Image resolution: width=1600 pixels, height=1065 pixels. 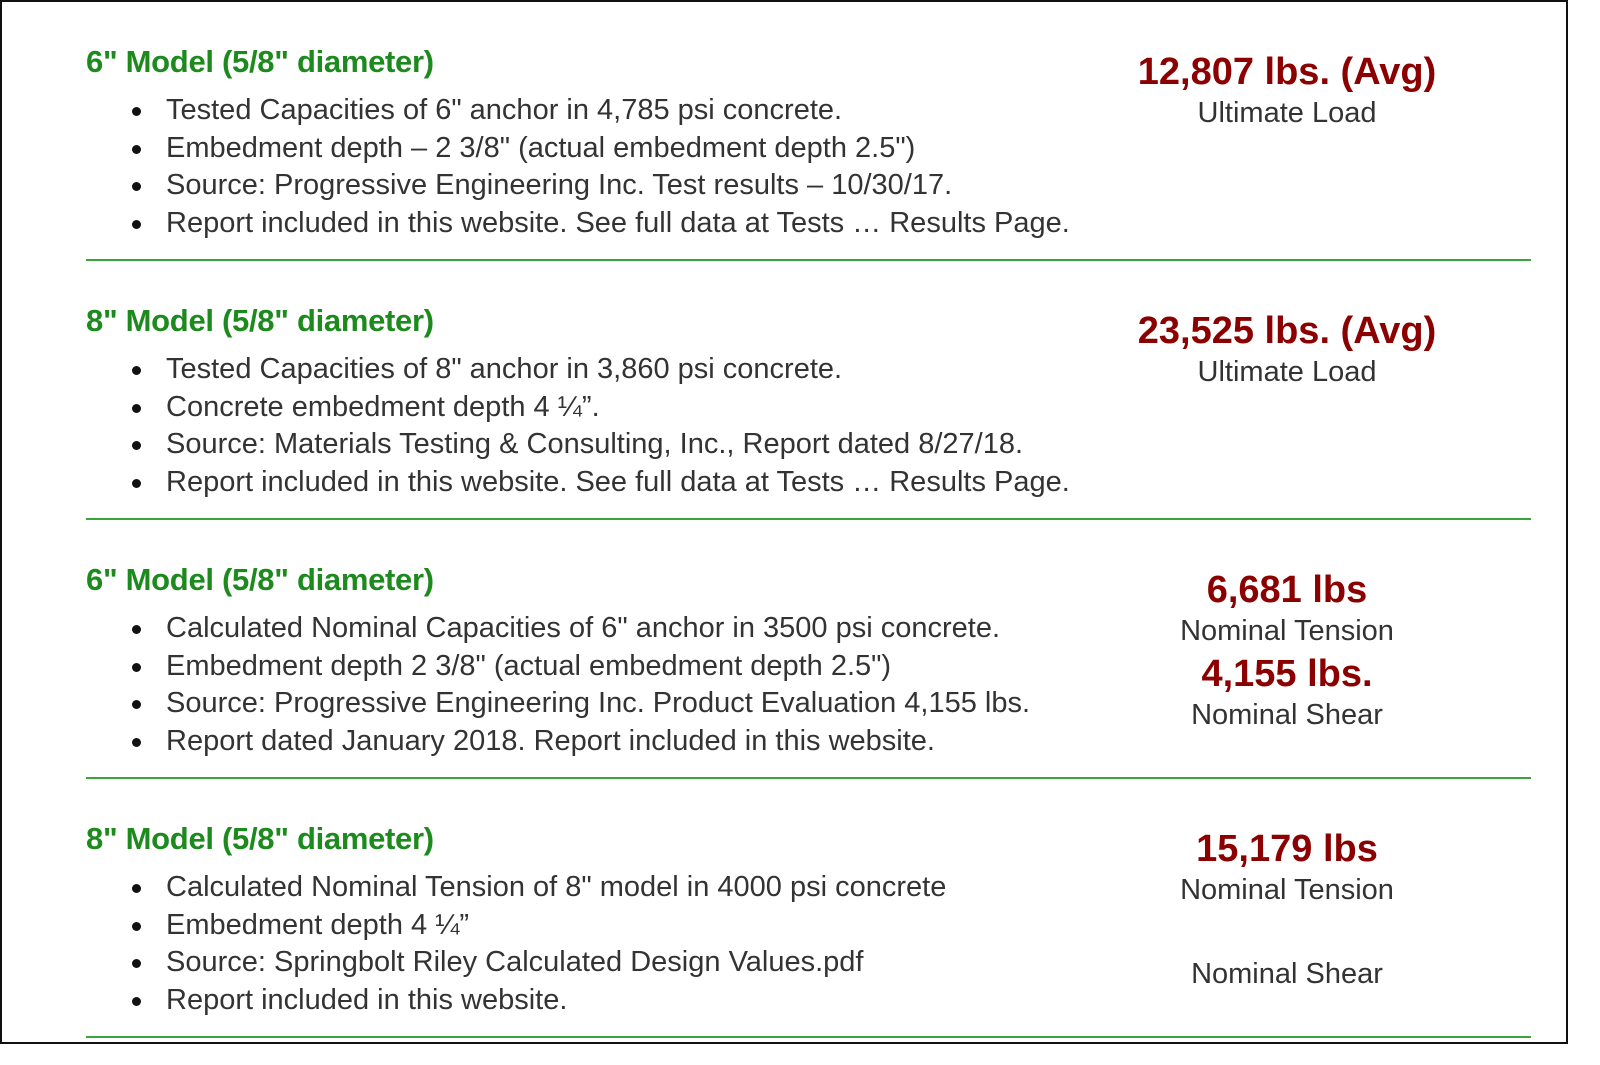 I want to click on stat-block: 12,807 lbs. (Avg) Ultimate Load, so click(x=1287, y=91).